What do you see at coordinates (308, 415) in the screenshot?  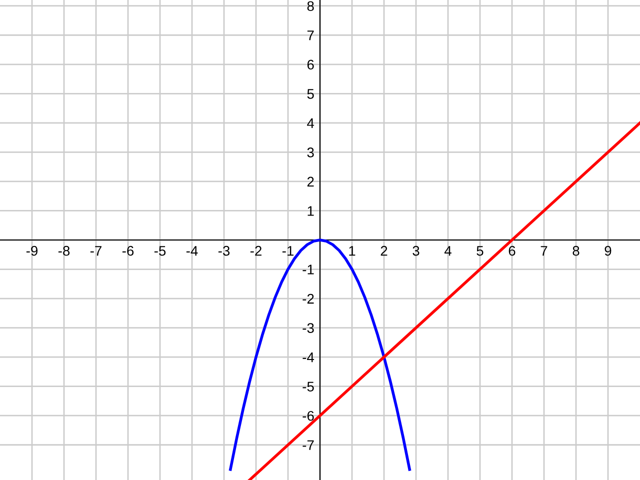 I see `y-tick-label: -6` at bounding box center [308, 415].